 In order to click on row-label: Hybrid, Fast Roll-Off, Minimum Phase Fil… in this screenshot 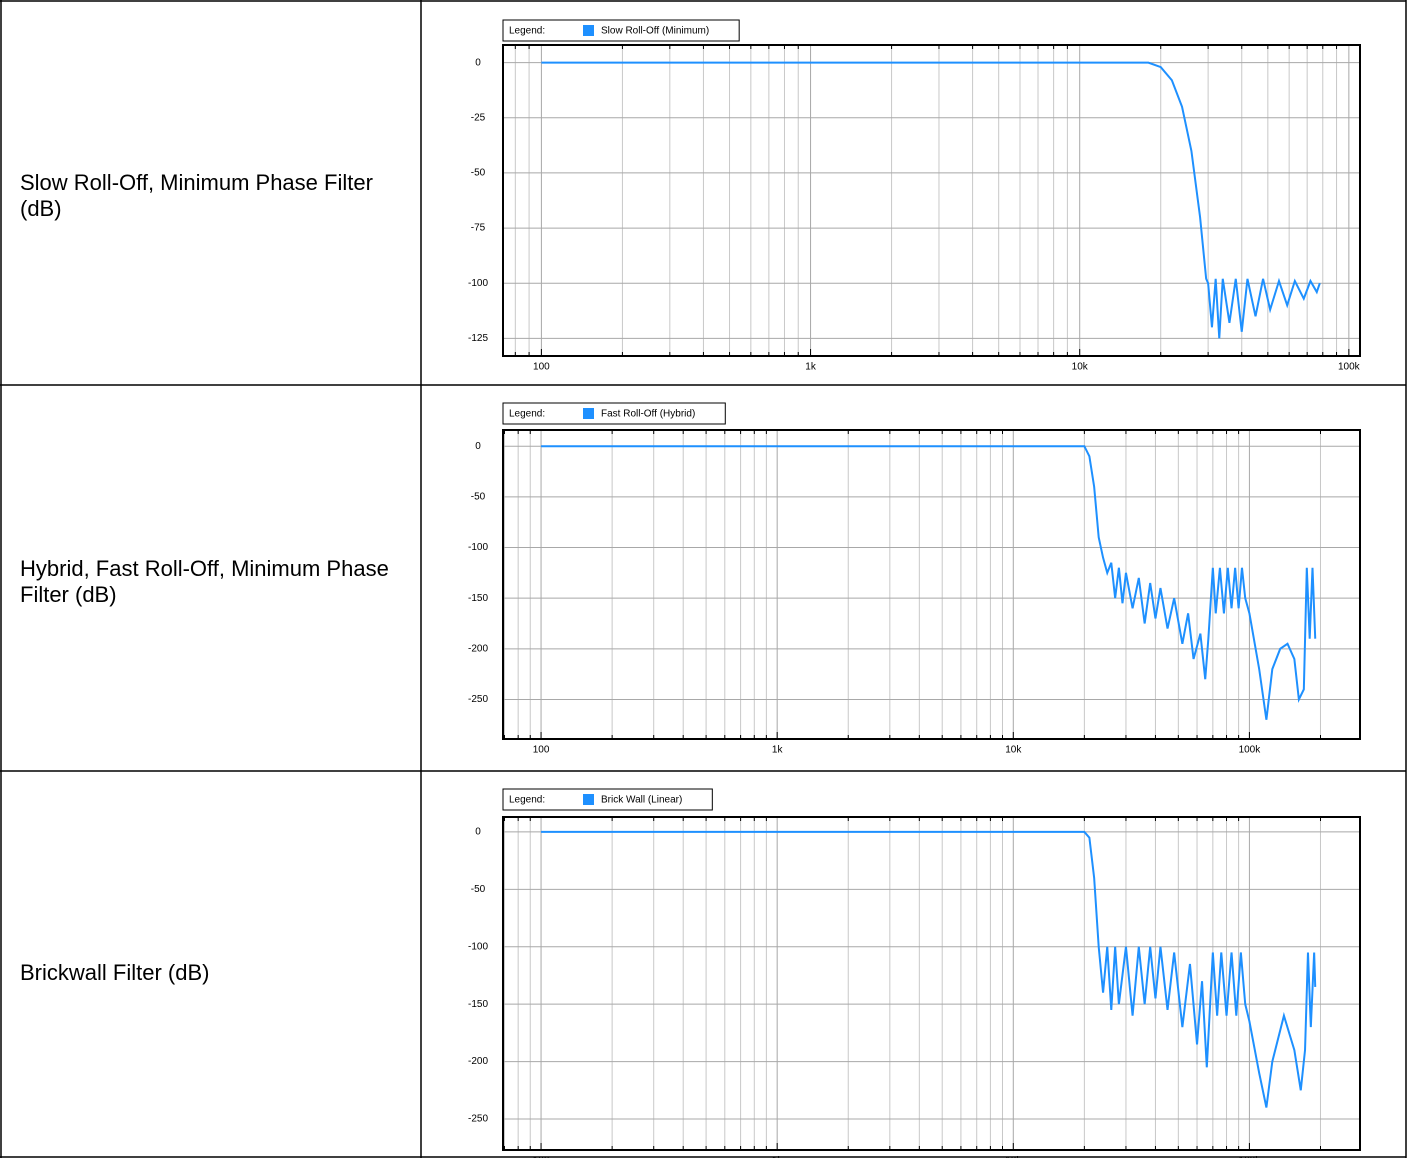, I will do `click(204, 581)`.